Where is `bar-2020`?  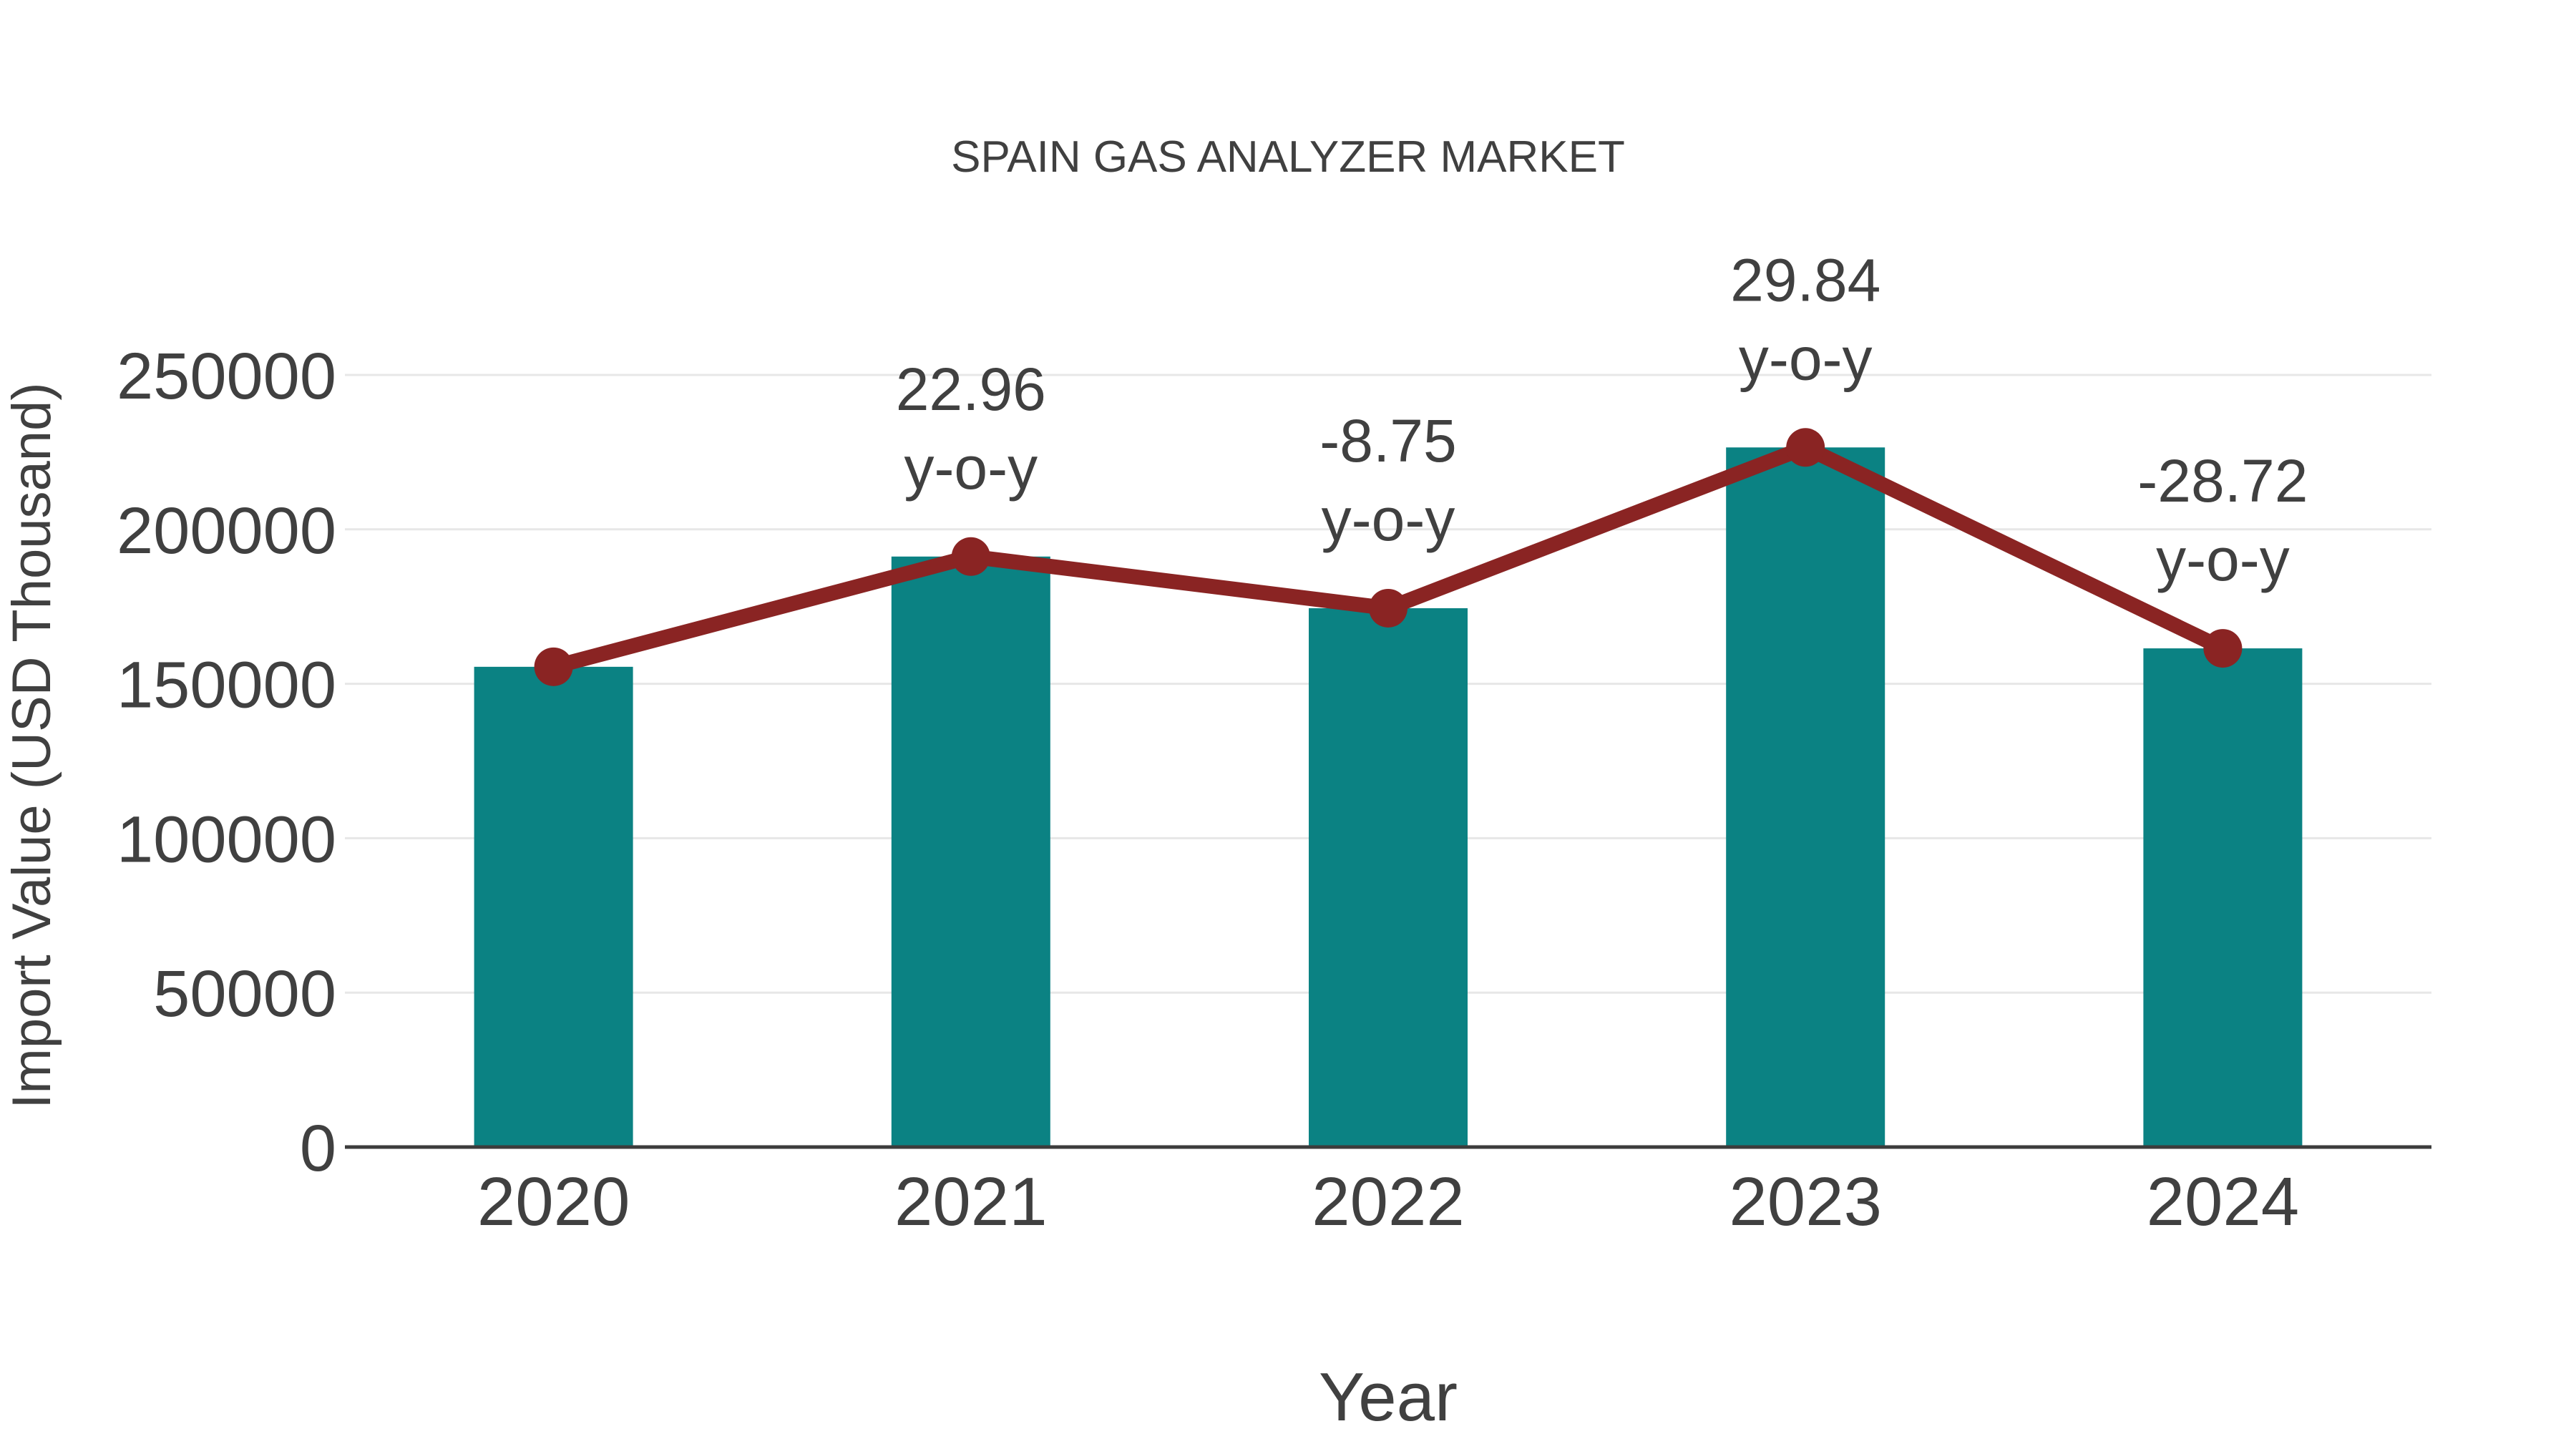
bar-2020 is located at coordinates (553, 906).